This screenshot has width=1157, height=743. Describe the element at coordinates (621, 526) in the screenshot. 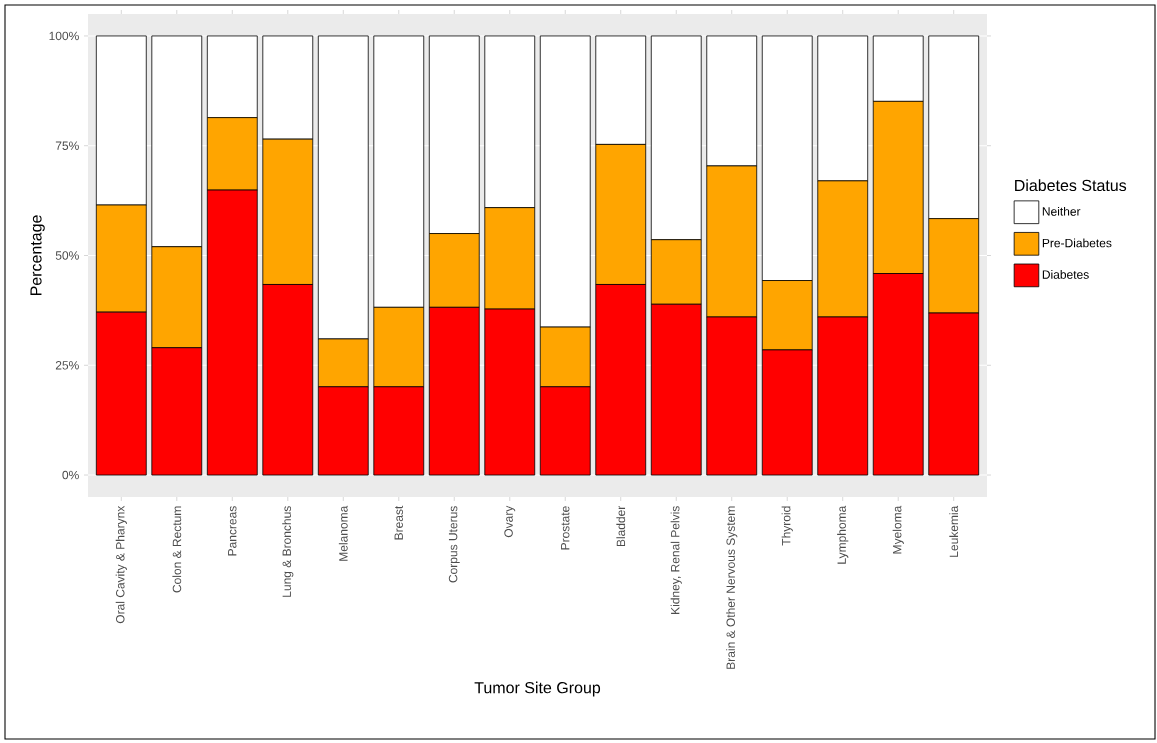

I see `x-tick-label: Bladder` at that location.